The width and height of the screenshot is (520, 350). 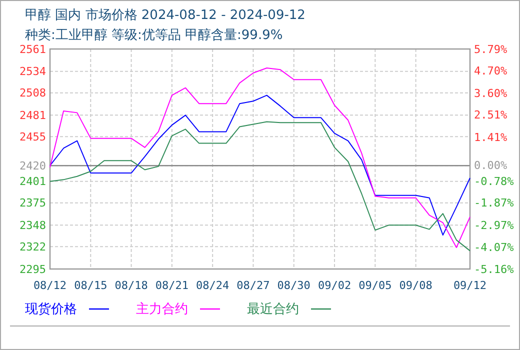 What do you see at coordinates (293, 285) in the screenshot?
I see `x-tick-label: 08/30` at bounding box center [293, 285].